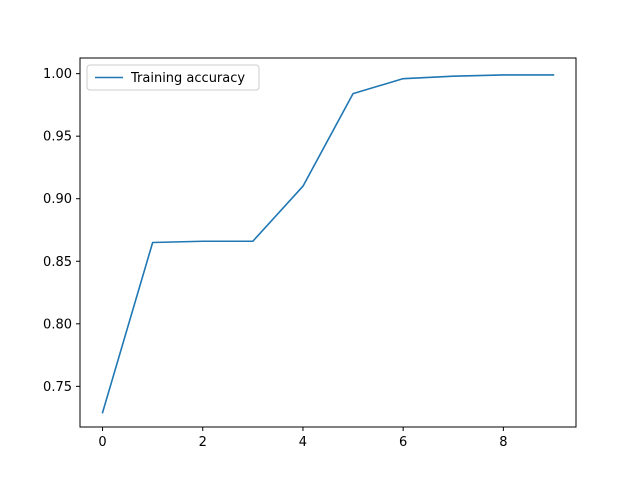 This screenshot has height=480, width=640. Describe the element at coordinates (303, 442) in the screenshot. I see `x-tick-label: 4` at that location.